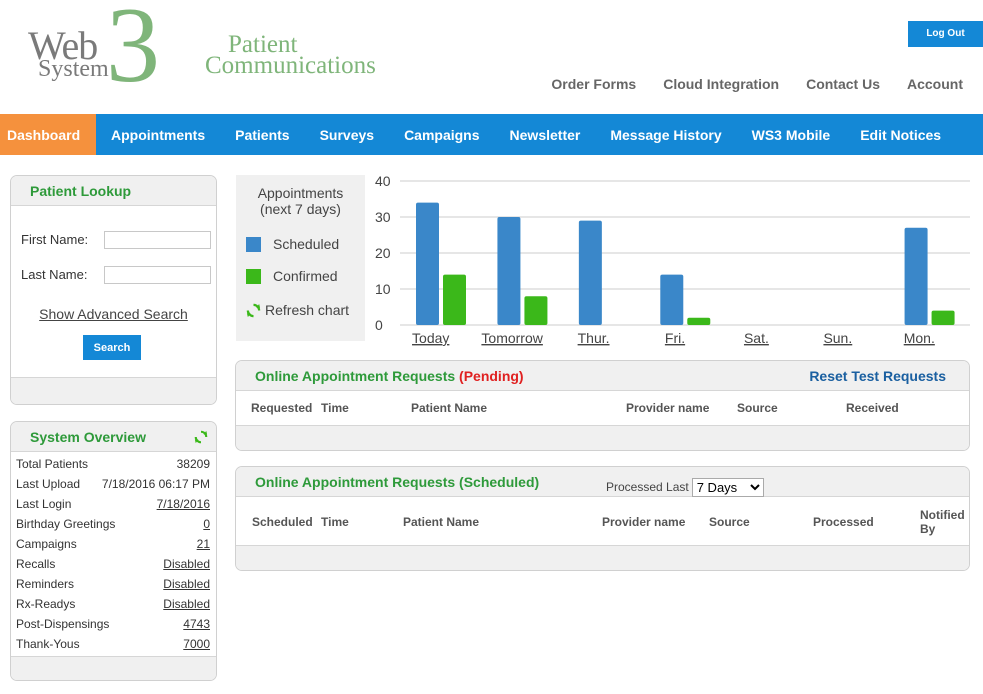 This screenshot has width=983, height=694. I want to click on pending-col-source: Source, so click(757, 408).